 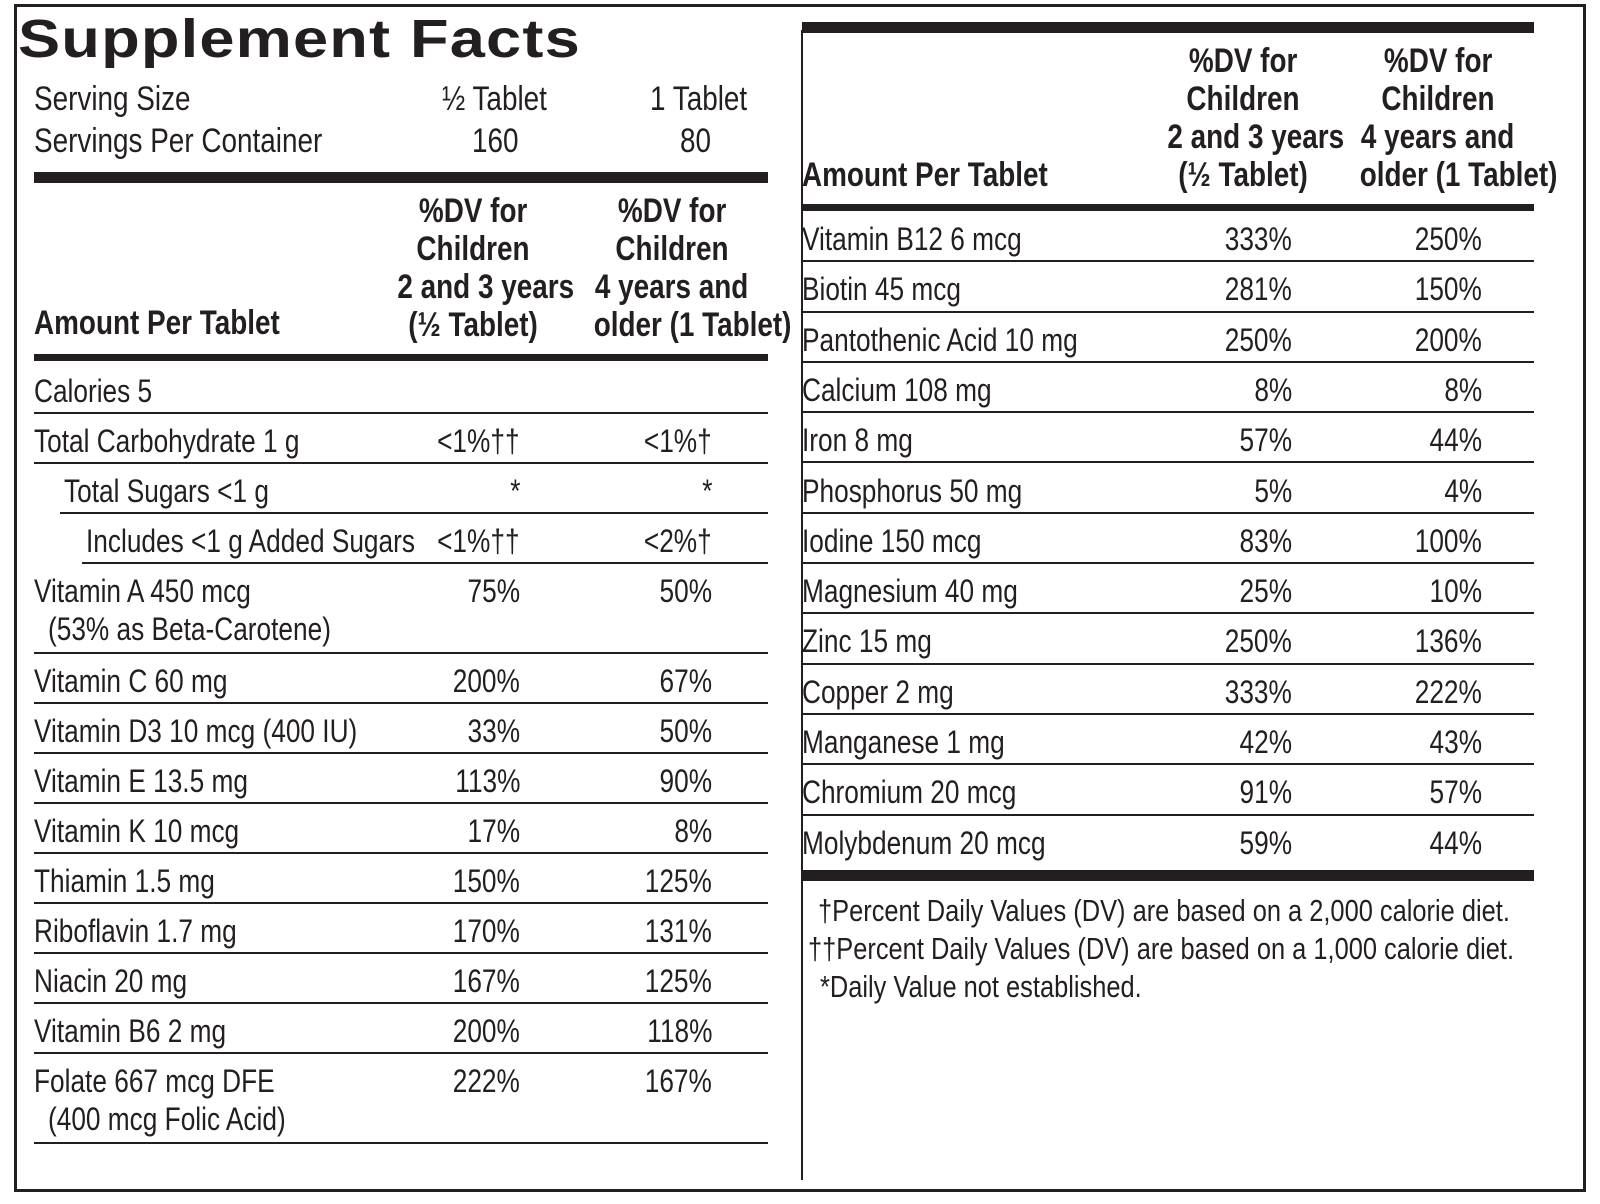 I want to click on table-row: Zinc 15 mg 250% 136%, so click(x=1168, y=639).